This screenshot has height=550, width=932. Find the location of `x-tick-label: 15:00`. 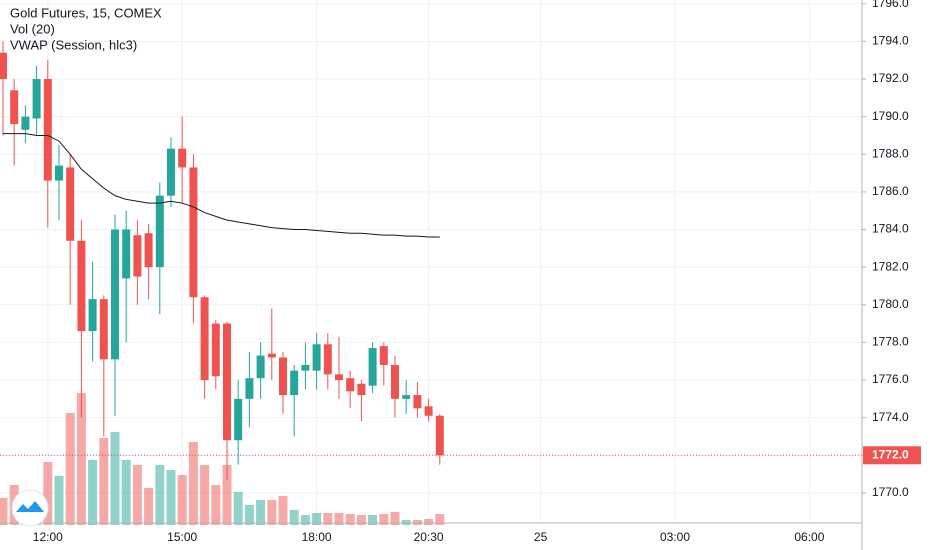

x-tick-label: 15:00 is located at coordinates (182, 537).